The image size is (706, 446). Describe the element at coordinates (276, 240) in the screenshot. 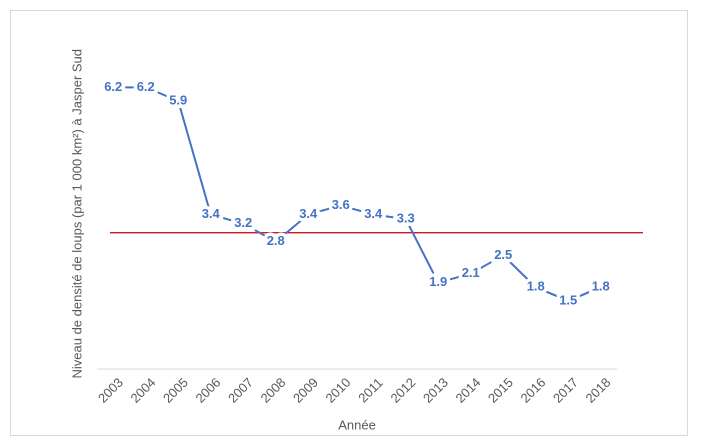

I see `data-label: 2.8` at that location.